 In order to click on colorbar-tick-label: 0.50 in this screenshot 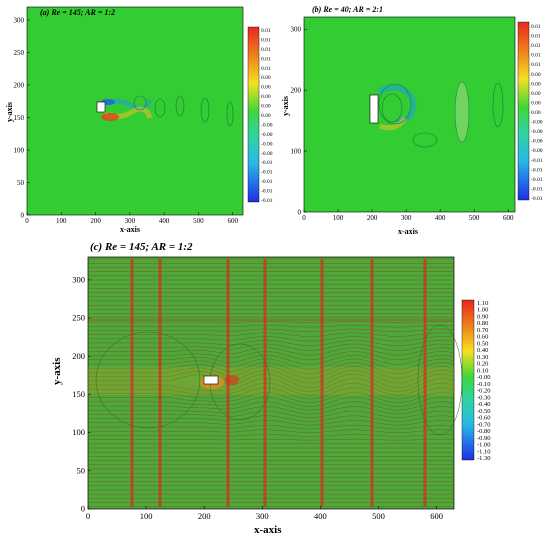, I will do `click(482, 343)`.